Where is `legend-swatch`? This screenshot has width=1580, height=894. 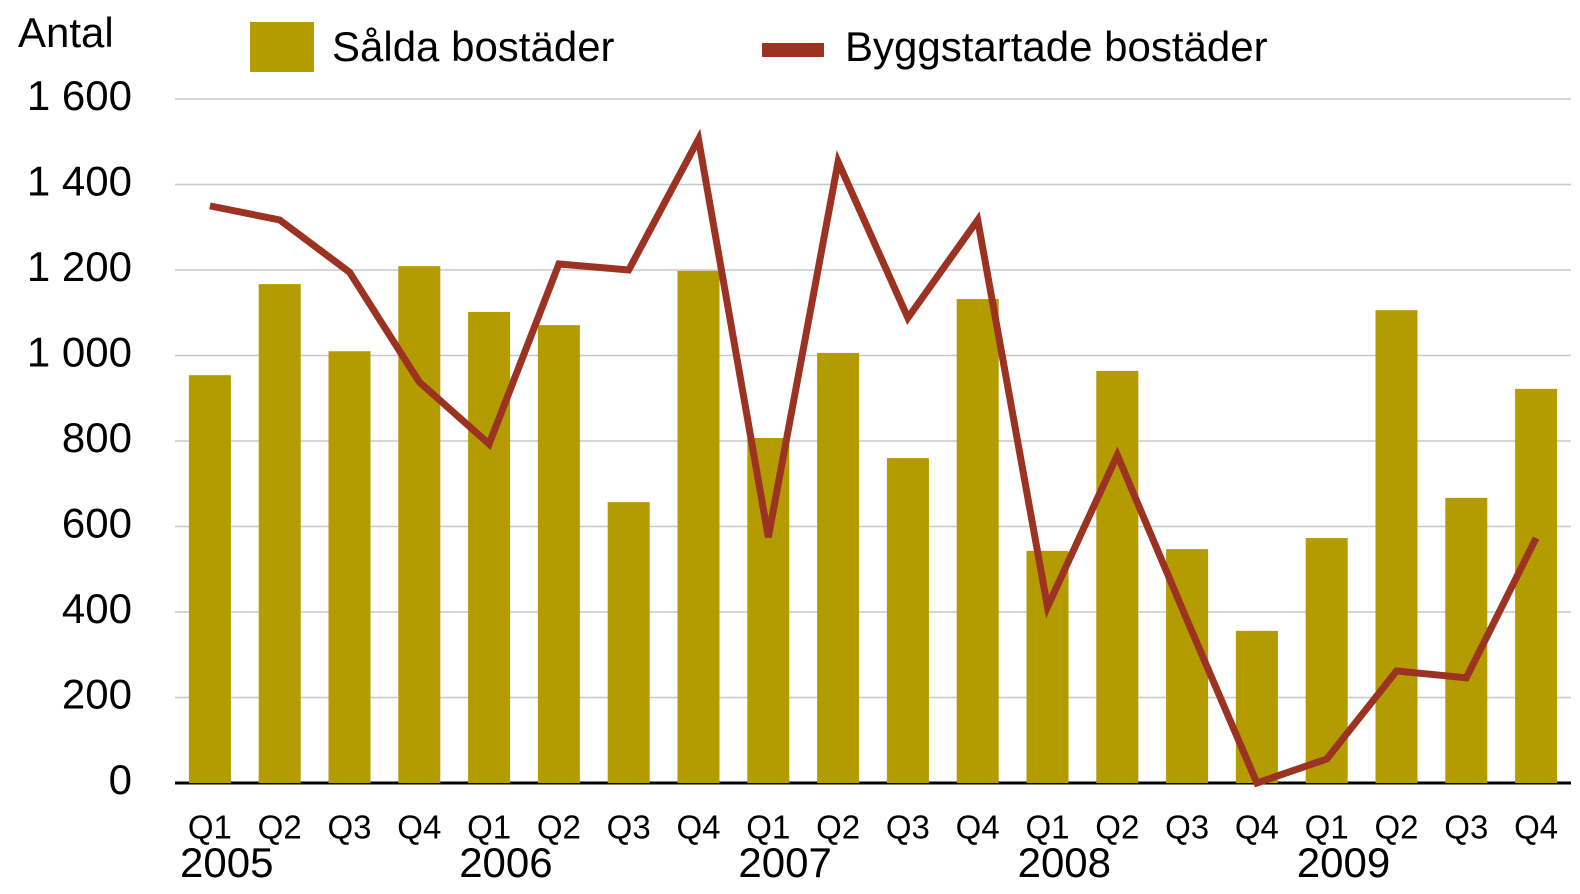 legend-swatch is located at coordinates (282, 47).